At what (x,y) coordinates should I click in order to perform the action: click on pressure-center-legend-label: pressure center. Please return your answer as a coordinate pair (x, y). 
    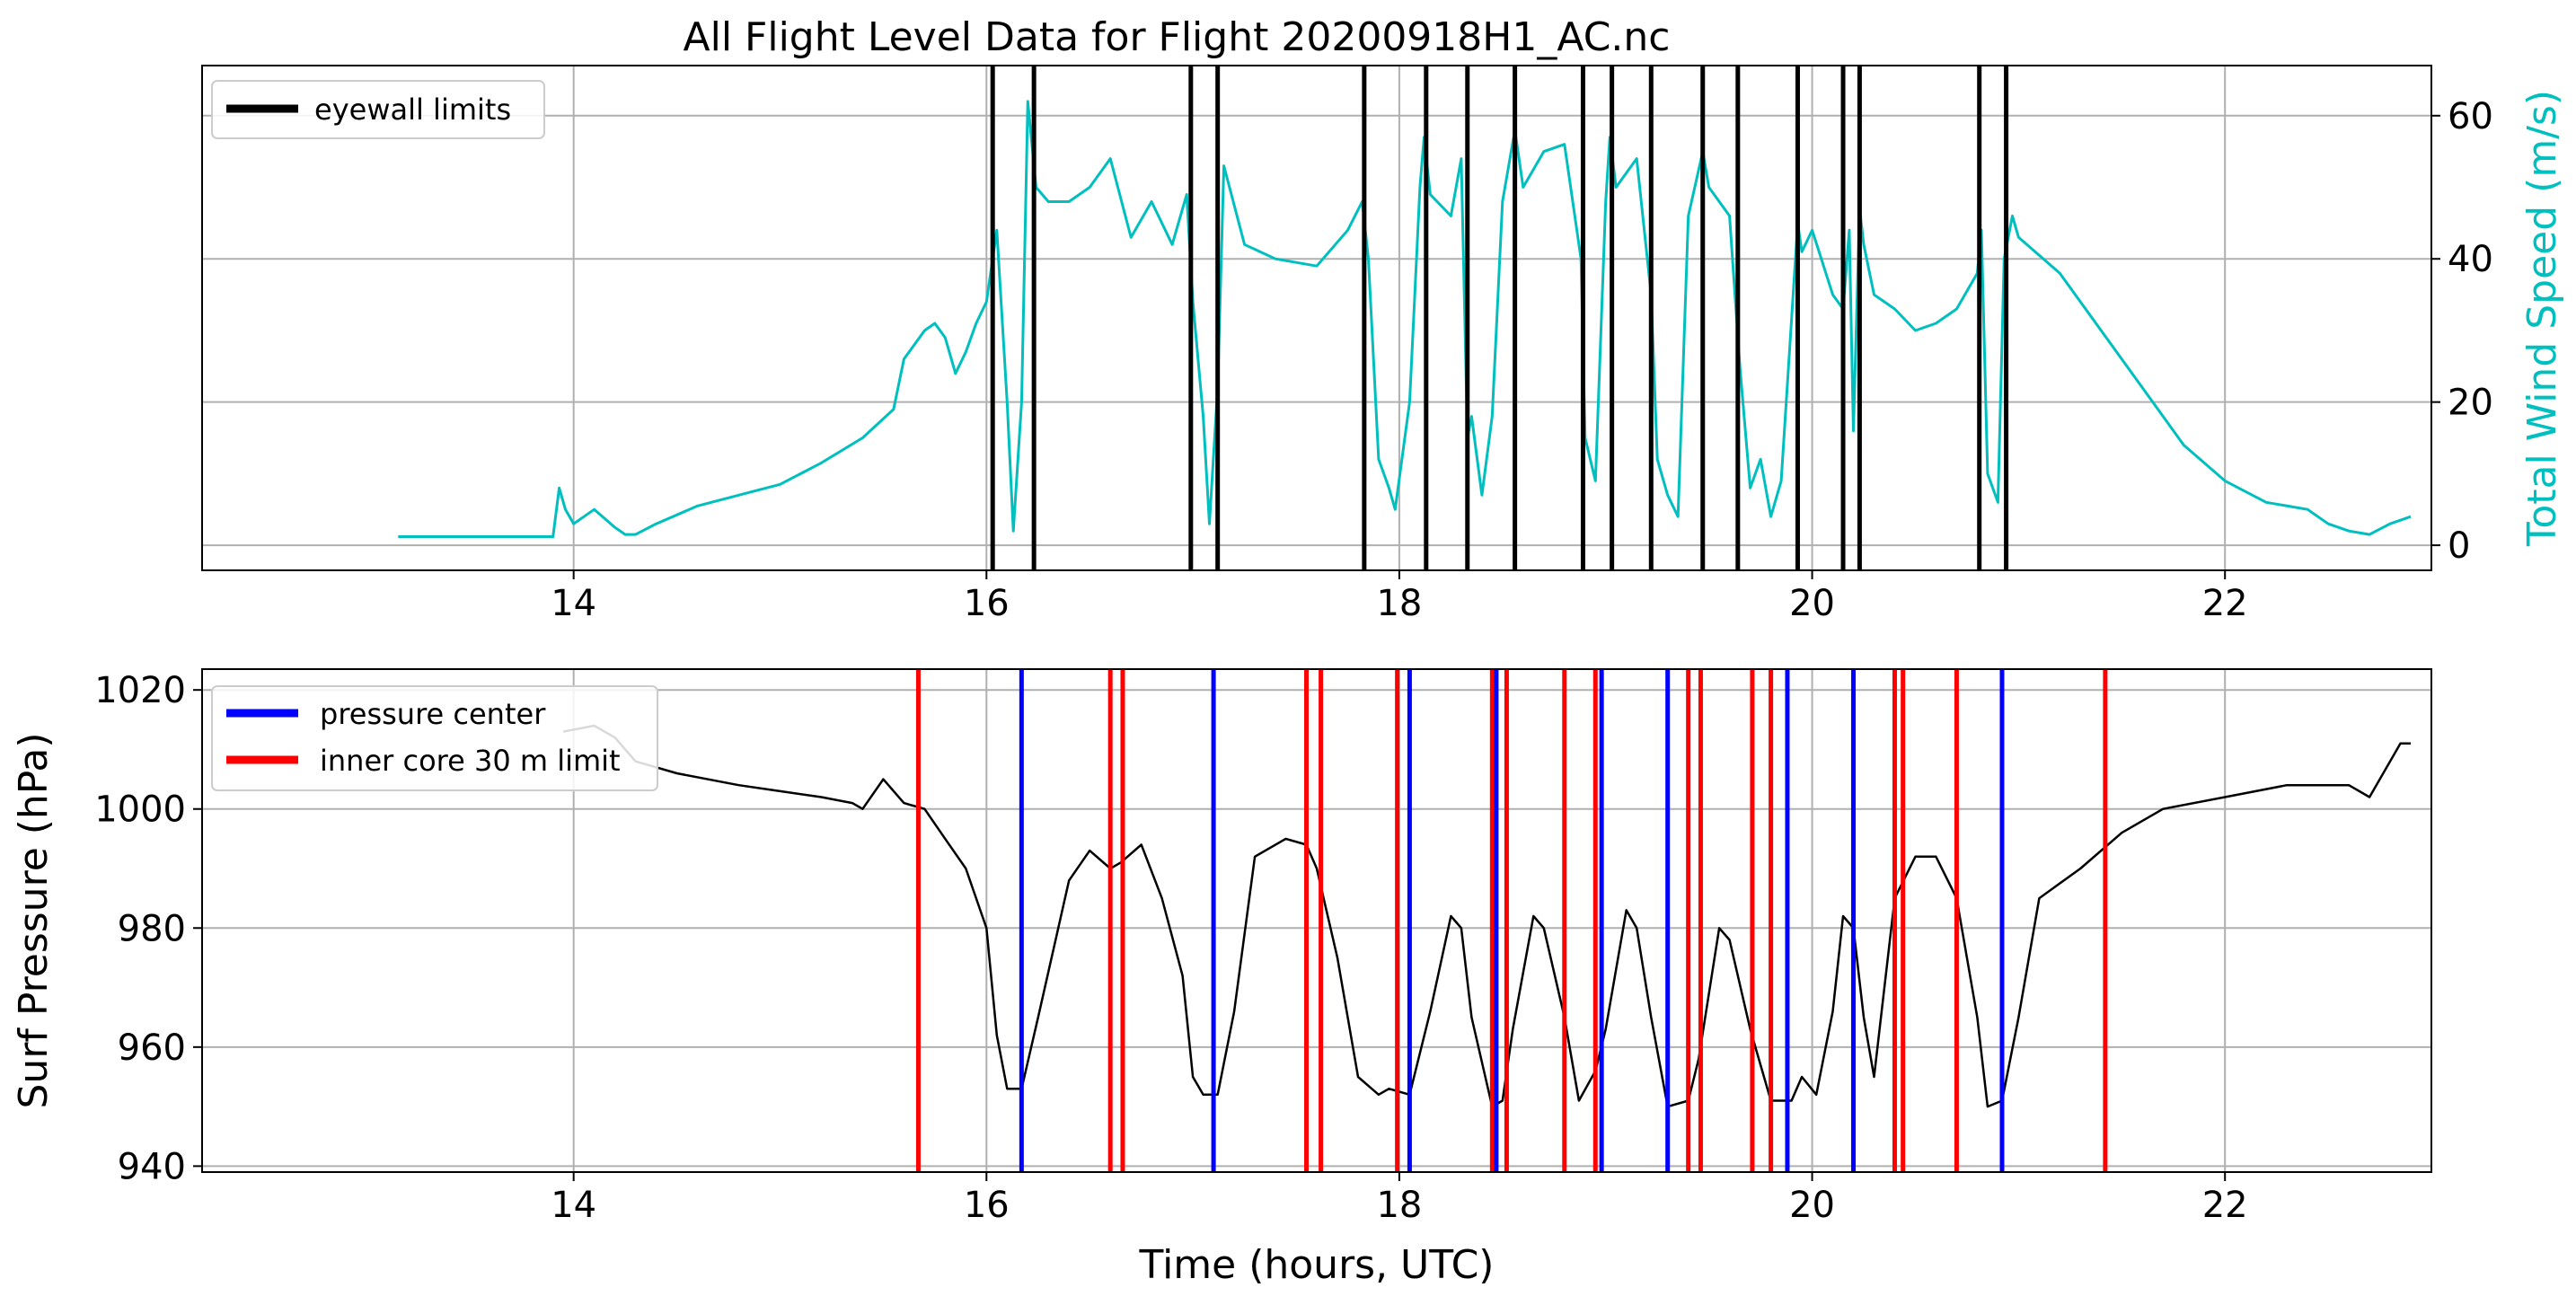
    Looking at the image, I should click on (433, 714).